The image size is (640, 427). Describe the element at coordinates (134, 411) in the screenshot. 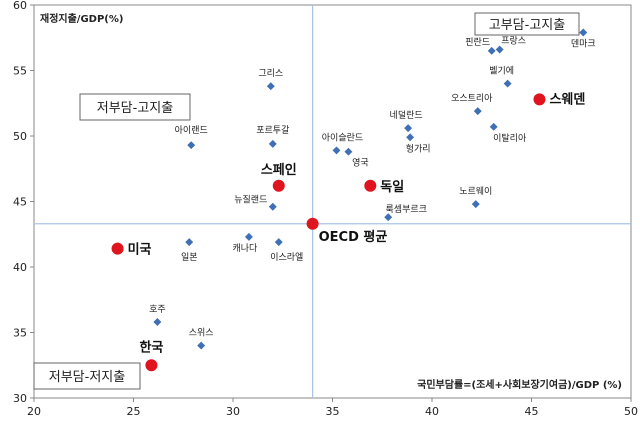

I see `x-tick-label: 25` at that location.